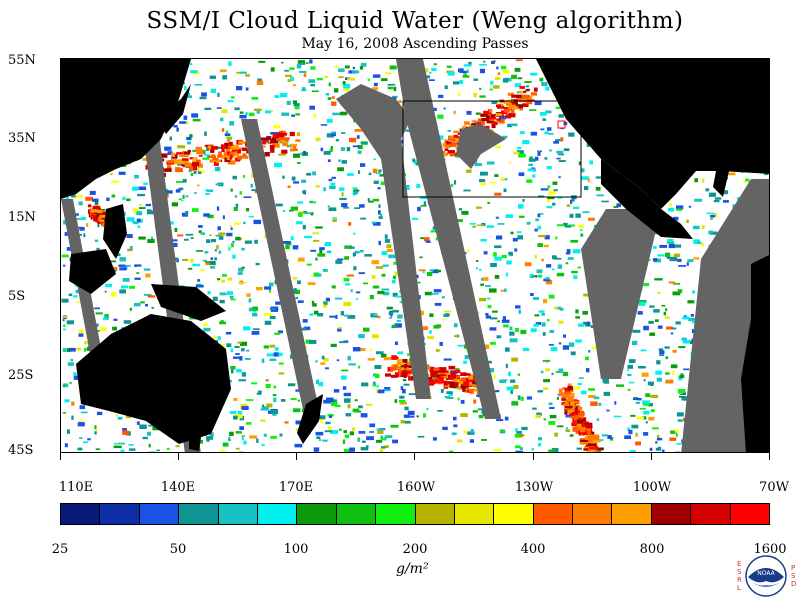  Describe the element at coordinates (632, 514) in the screenshot. I see `colorbar-swatch` at that location.